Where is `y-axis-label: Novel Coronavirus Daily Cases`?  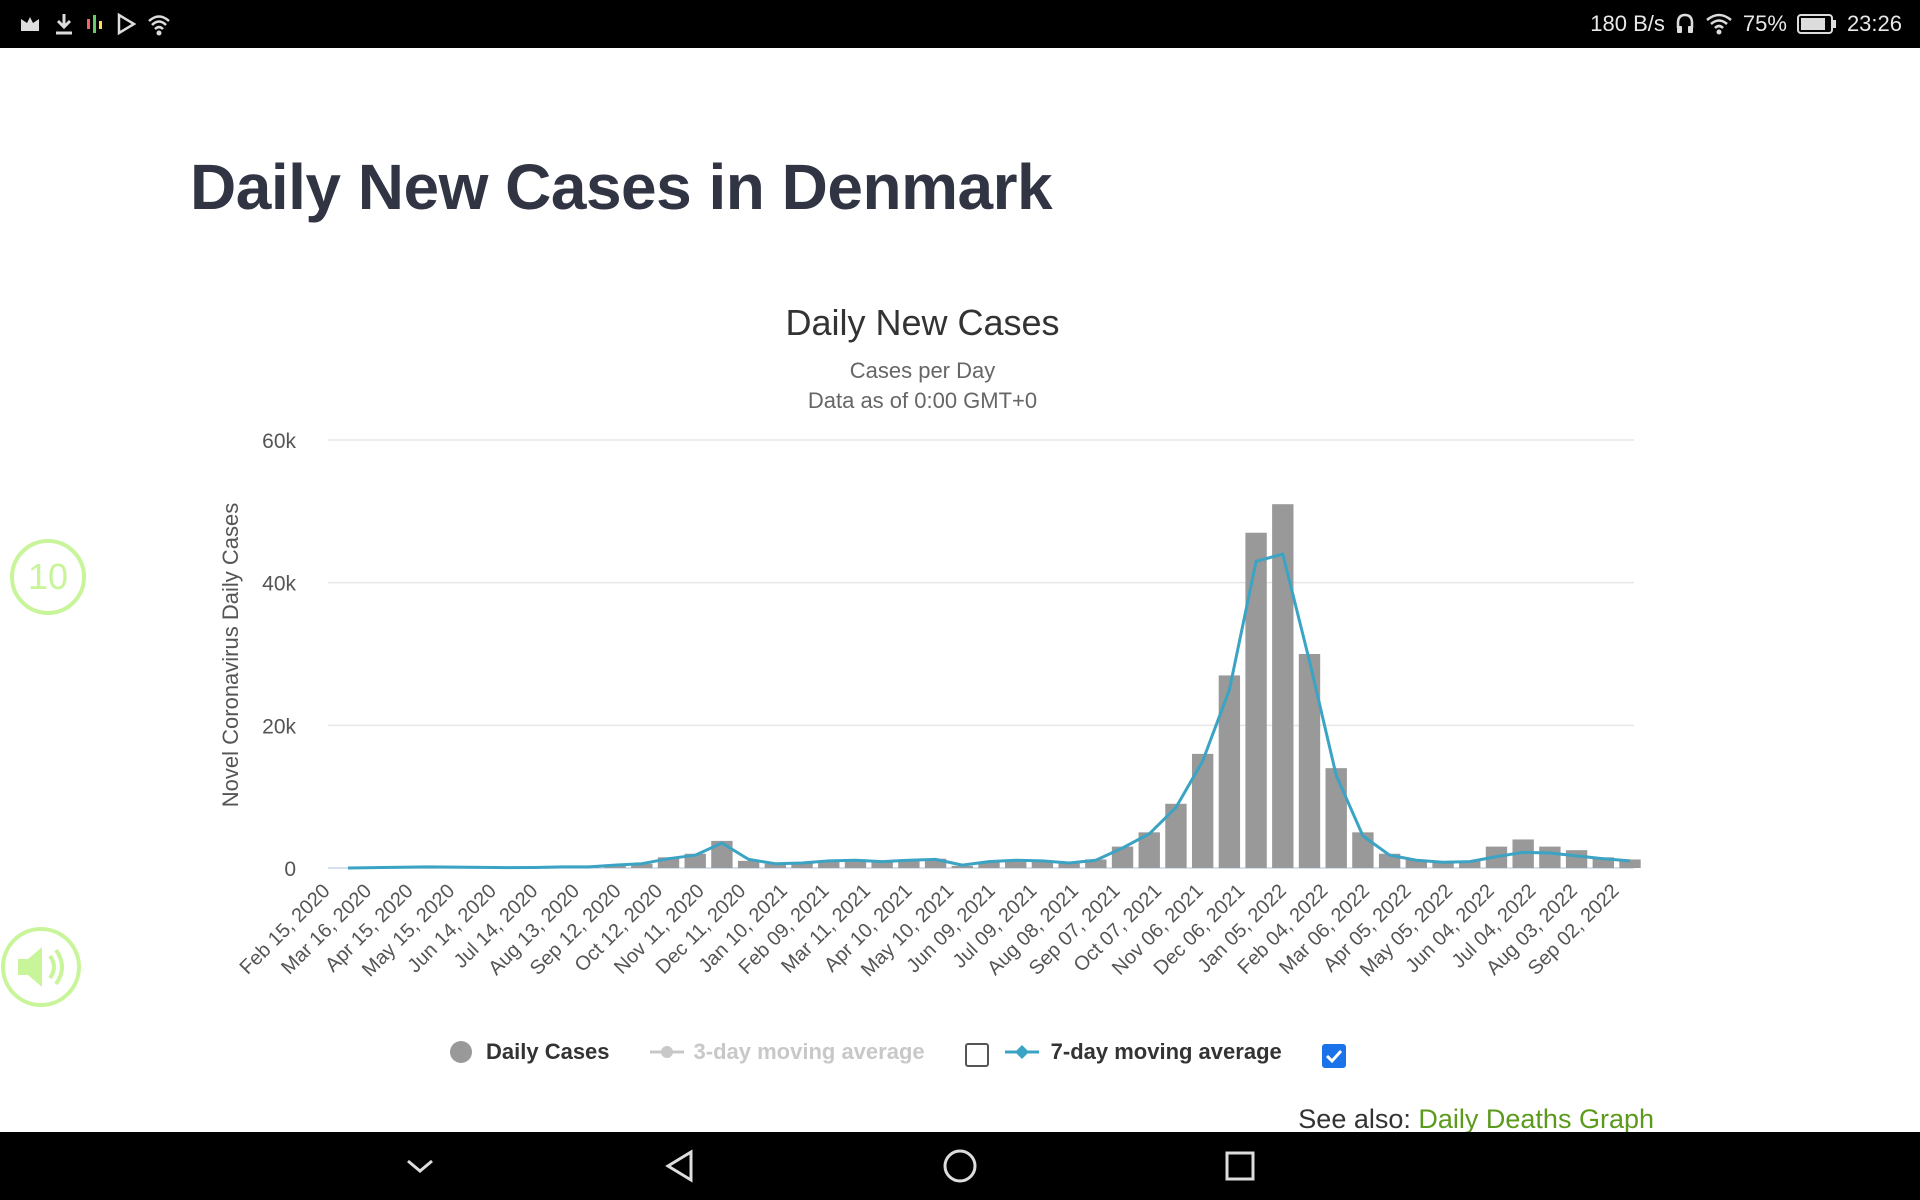 y-axis-label: Novel Coronavirus Daily Cases is located at coordinates (230, 655).